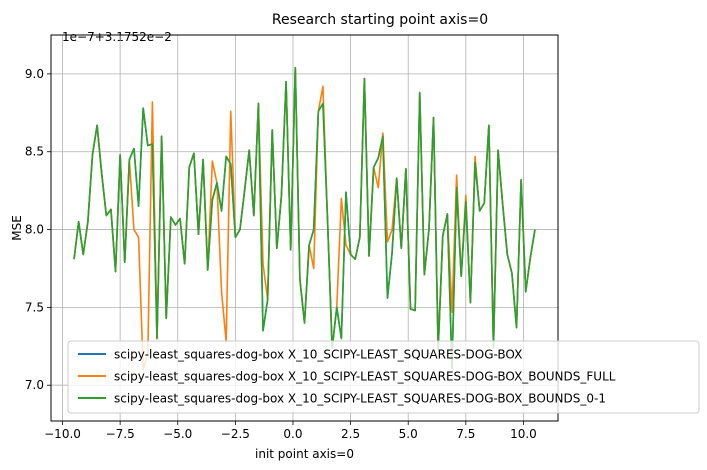 The image size is (707, 470). I want to click on x-tick-label: −2.5, so click(235, 434).